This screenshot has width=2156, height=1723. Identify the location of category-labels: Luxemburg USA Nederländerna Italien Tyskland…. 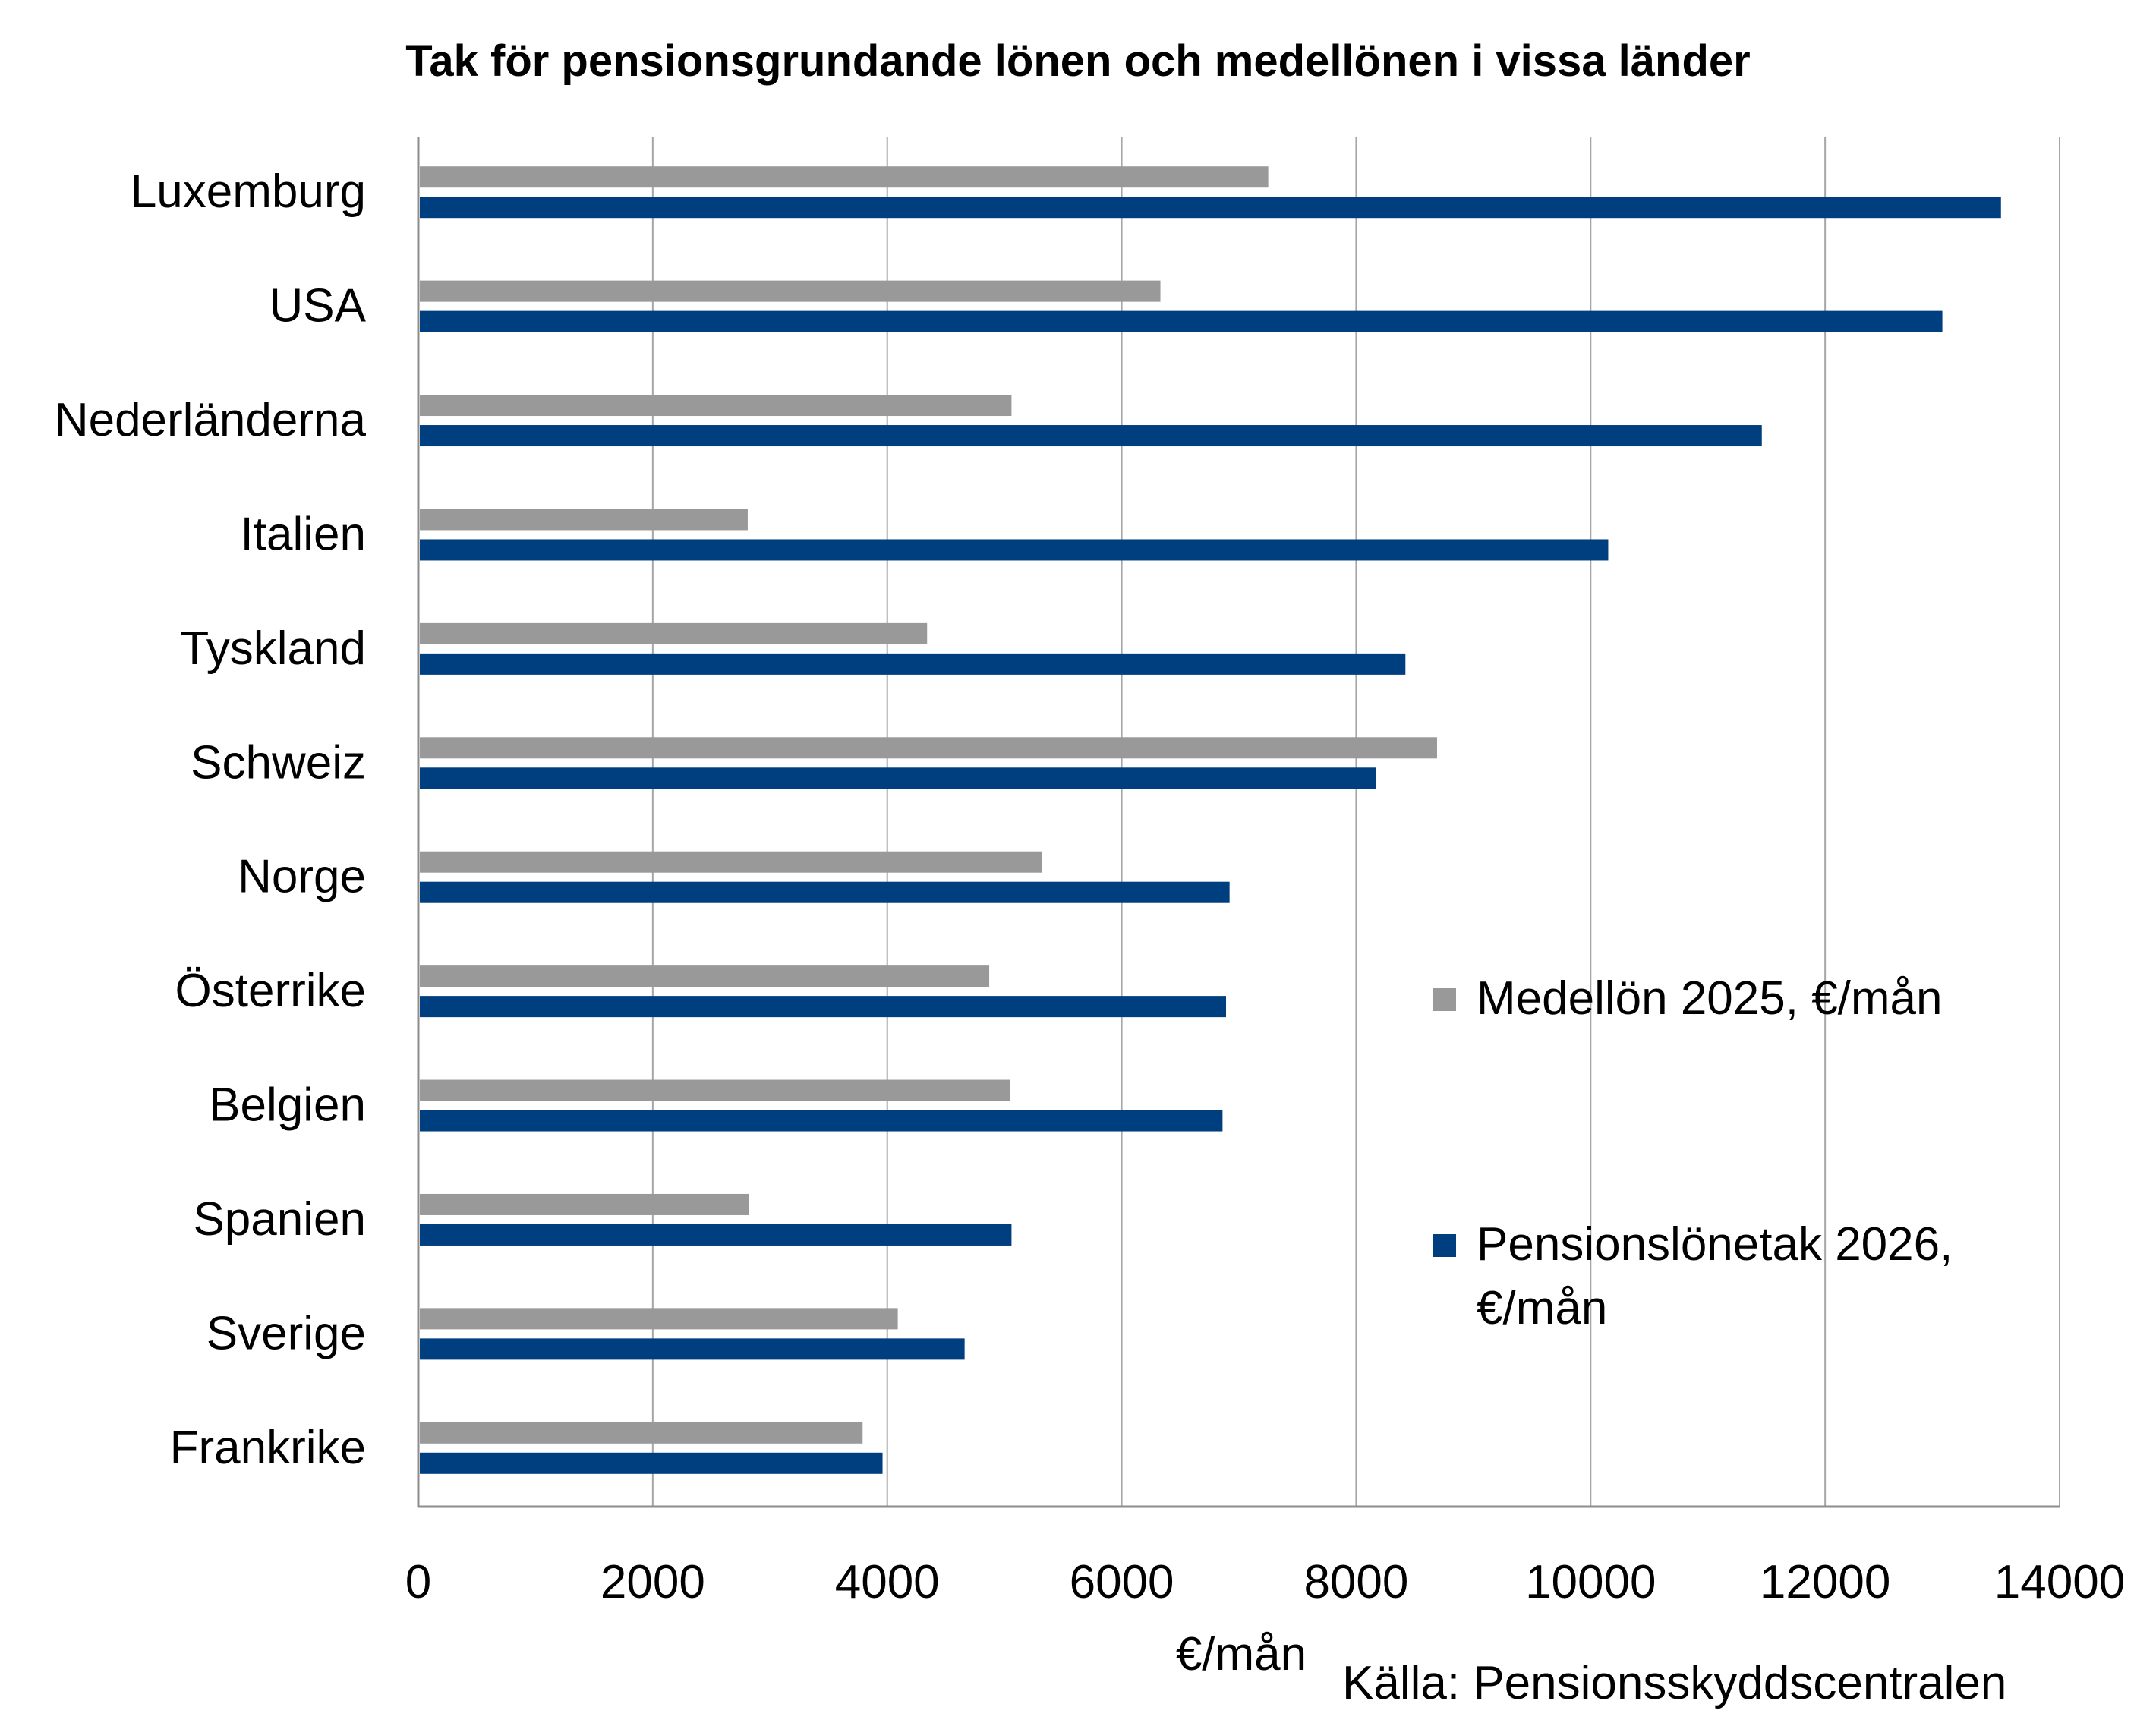
(211, 820).